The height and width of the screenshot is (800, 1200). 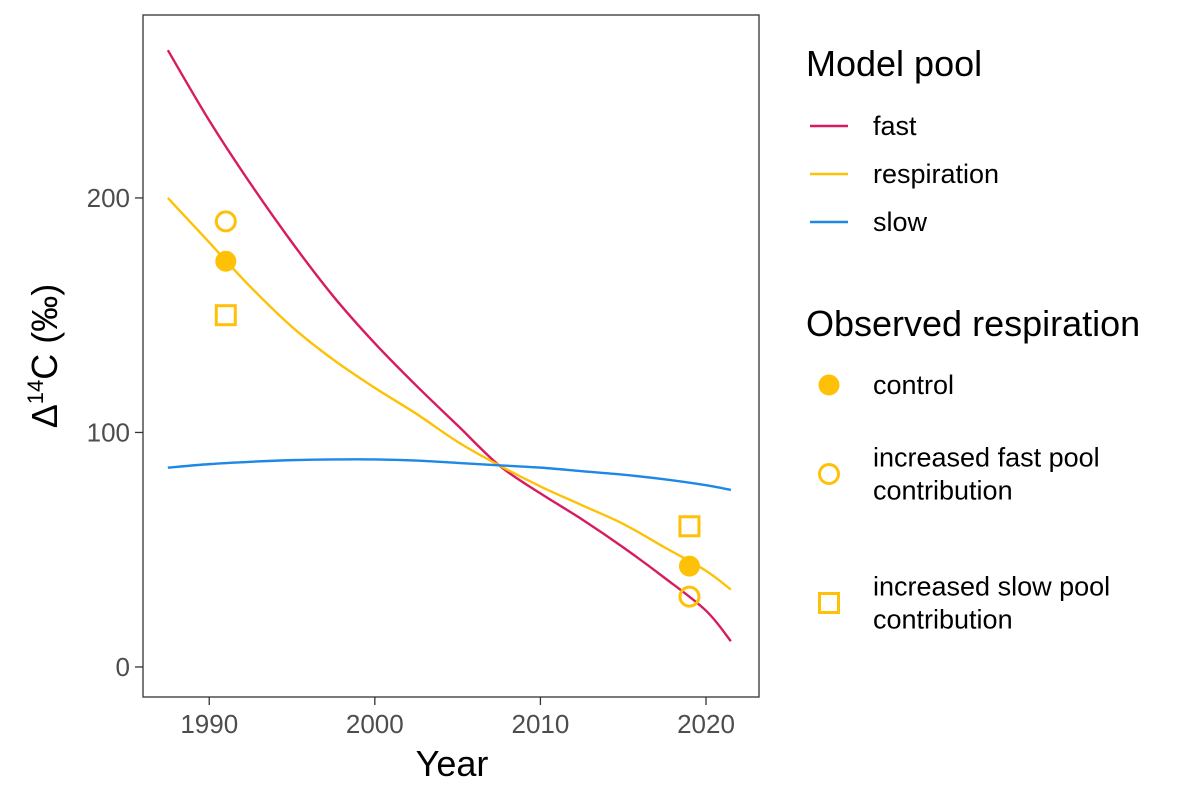 What do you see at coordinates (894, 63) in the screenshot?
I see `legend-title: Model pool` at bounding box center [894, 63].